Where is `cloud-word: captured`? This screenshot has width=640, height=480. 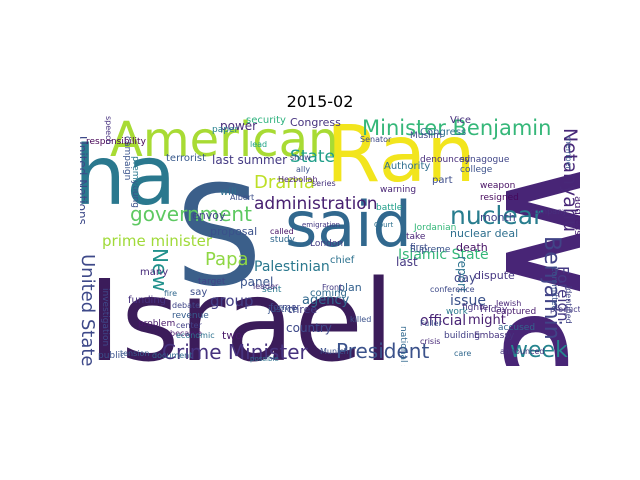 cloud-word: captured is located at coordinates (516, 312).